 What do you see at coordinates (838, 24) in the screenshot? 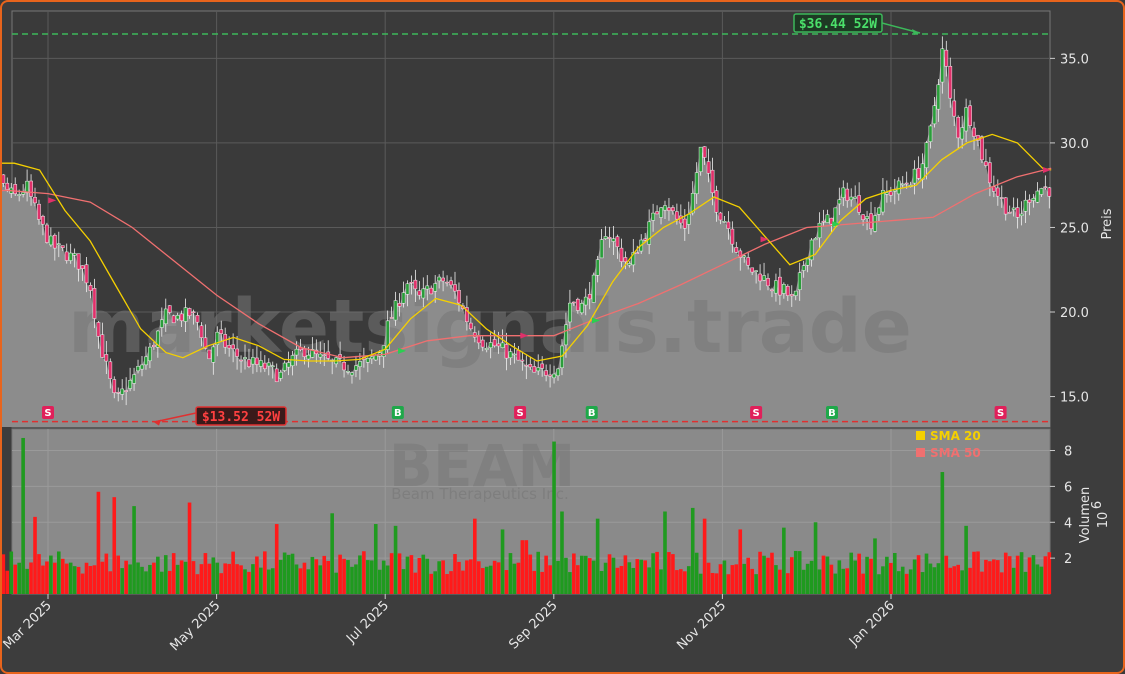
I see `high-52w-label: $36.44 52W` at bounding box center [838, 24].